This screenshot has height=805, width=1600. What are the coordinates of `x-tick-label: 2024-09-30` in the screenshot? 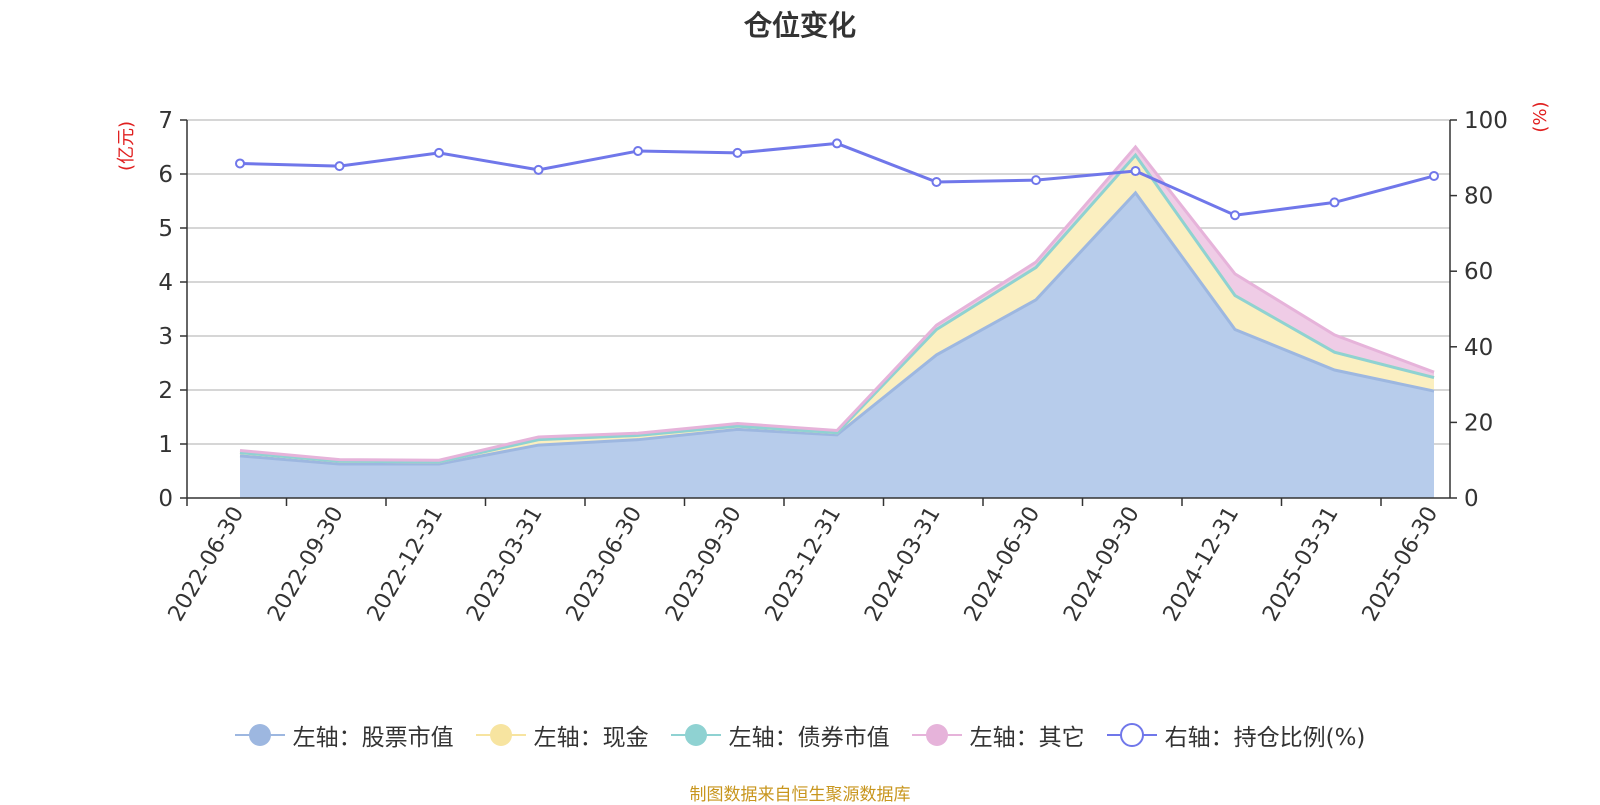 It's located at (1102, 564).